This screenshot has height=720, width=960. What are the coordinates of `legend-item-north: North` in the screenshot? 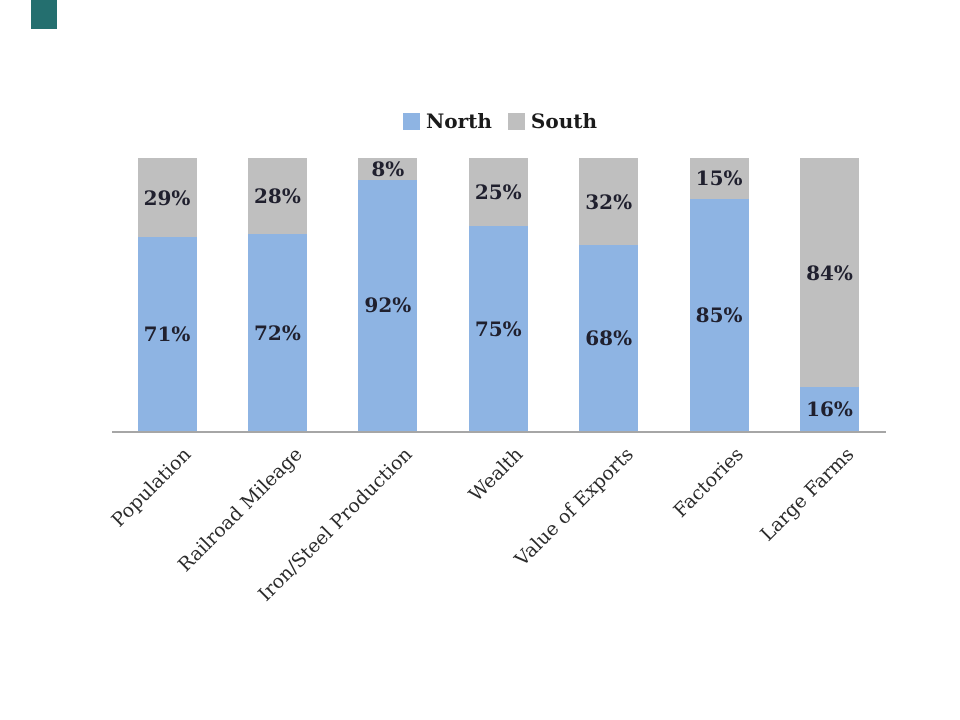 It's located at (447, 121).